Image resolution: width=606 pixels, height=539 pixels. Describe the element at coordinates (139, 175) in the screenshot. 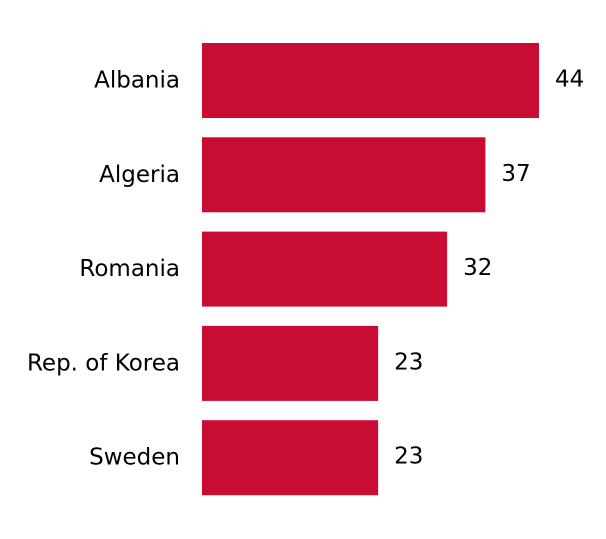

I see `category-label: Algeria` at that location.